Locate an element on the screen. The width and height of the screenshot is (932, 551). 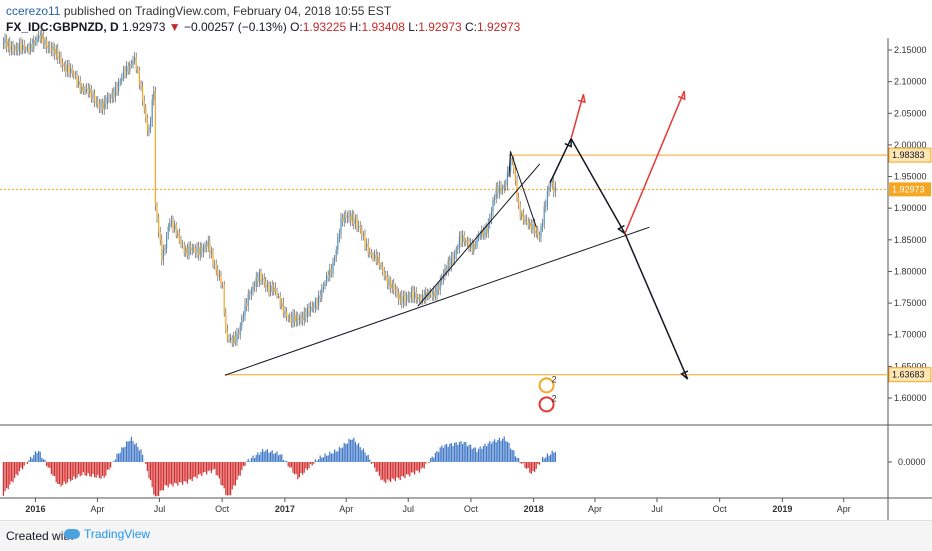
tradingview-logo: TradingView is located at coordinates (107, 534).